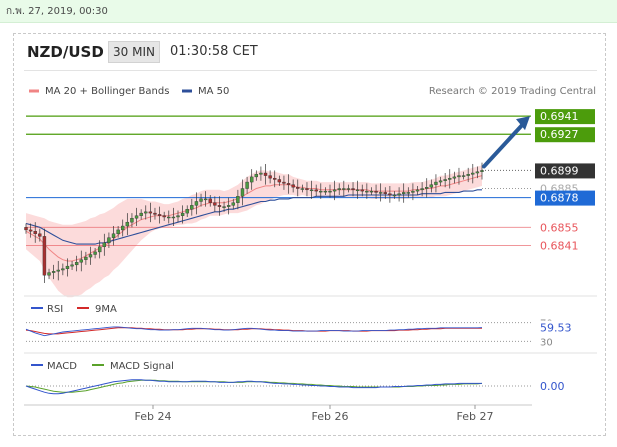 This screenshot has height=447, width=617. Describe the element at coordinates (134, 52) in the screenshot. I see `timeframe-button: 30 MIN` at that location.